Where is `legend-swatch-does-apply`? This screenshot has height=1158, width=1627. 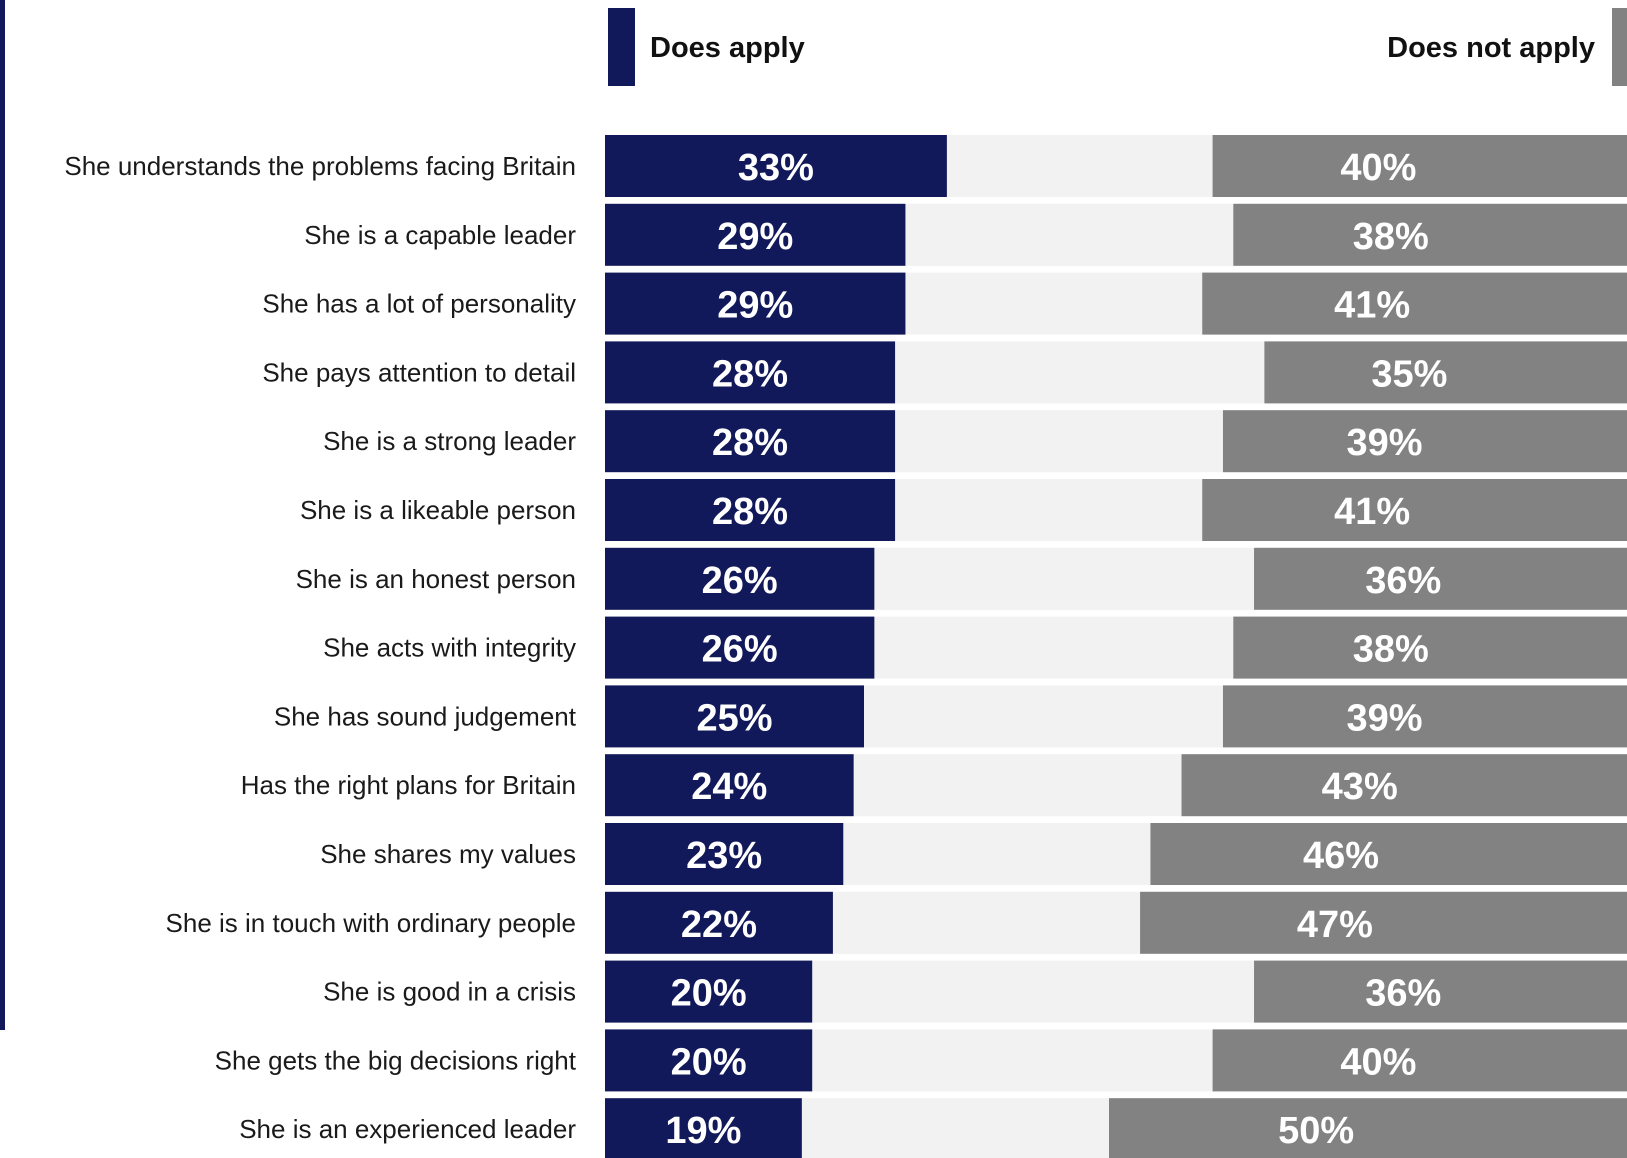
legend-swatch-does-apply is located at coordinates (621, 47).